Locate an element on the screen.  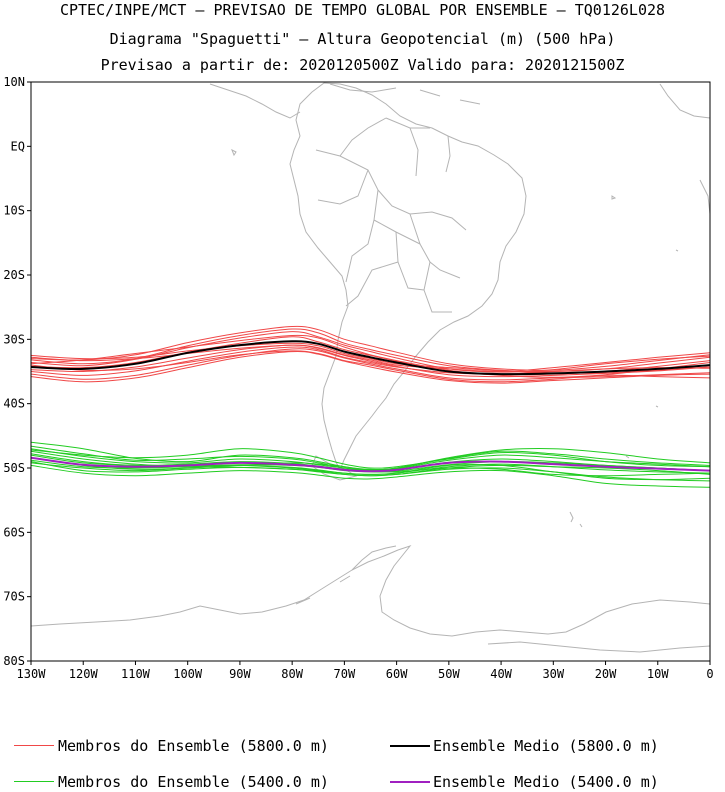
lon-tick-label: 90W is located at coordinates (240, 674).